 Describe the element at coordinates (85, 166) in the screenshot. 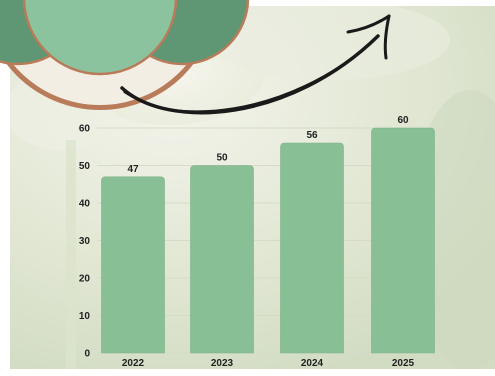

I see `y-tick-label: 50` at that location.